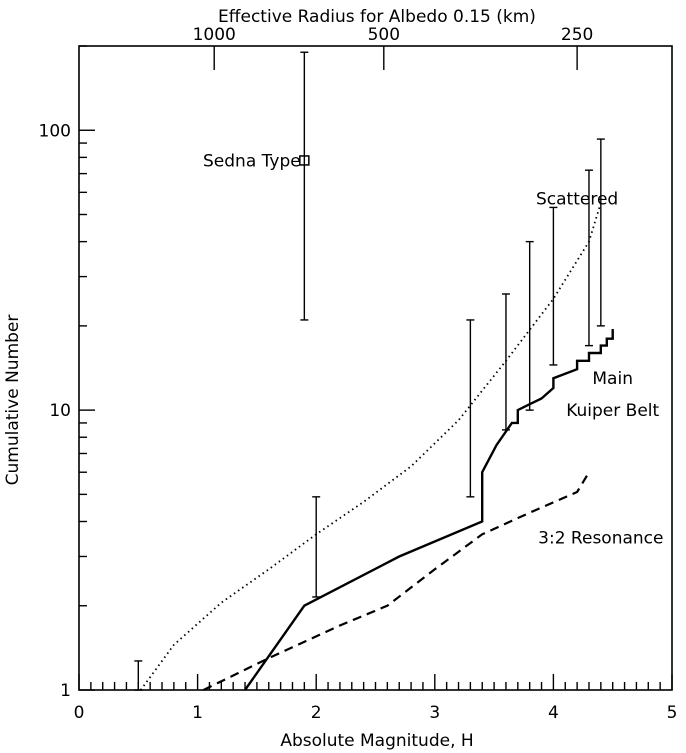 This screenshot has height=753, width=686. Describe the element at coordinates (55, 131) in the screenshot. I see `y-tick-label: 100` at that location.